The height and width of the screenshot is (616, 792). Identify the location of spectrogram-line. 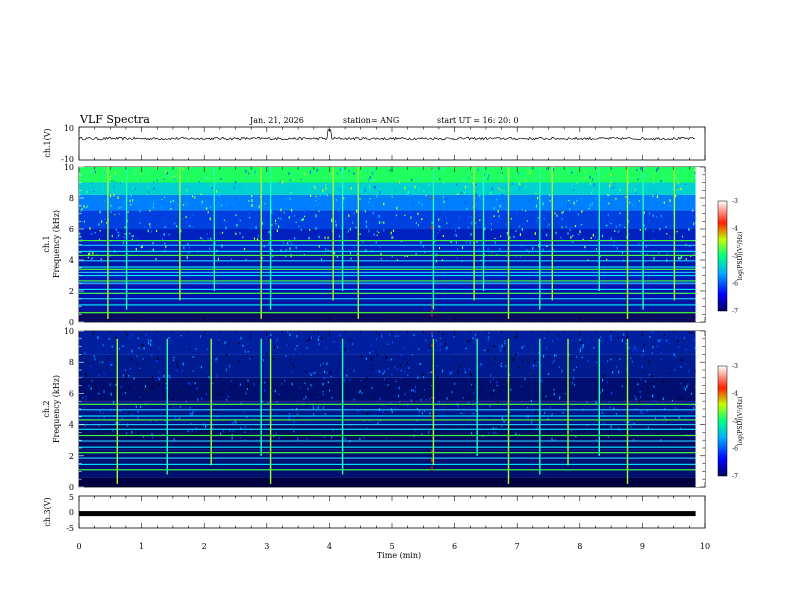
(387, 464).